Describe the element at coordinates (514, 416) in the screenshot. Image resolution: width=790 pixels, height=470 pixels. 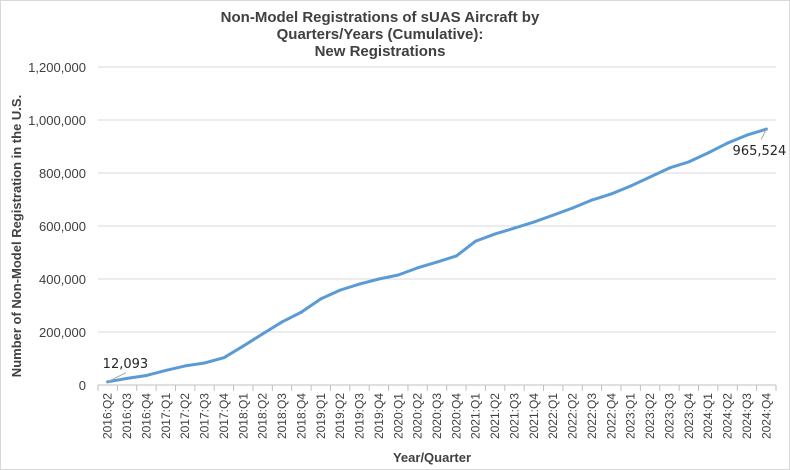
I see `x-tick-label: 2021:Q3` at that location.